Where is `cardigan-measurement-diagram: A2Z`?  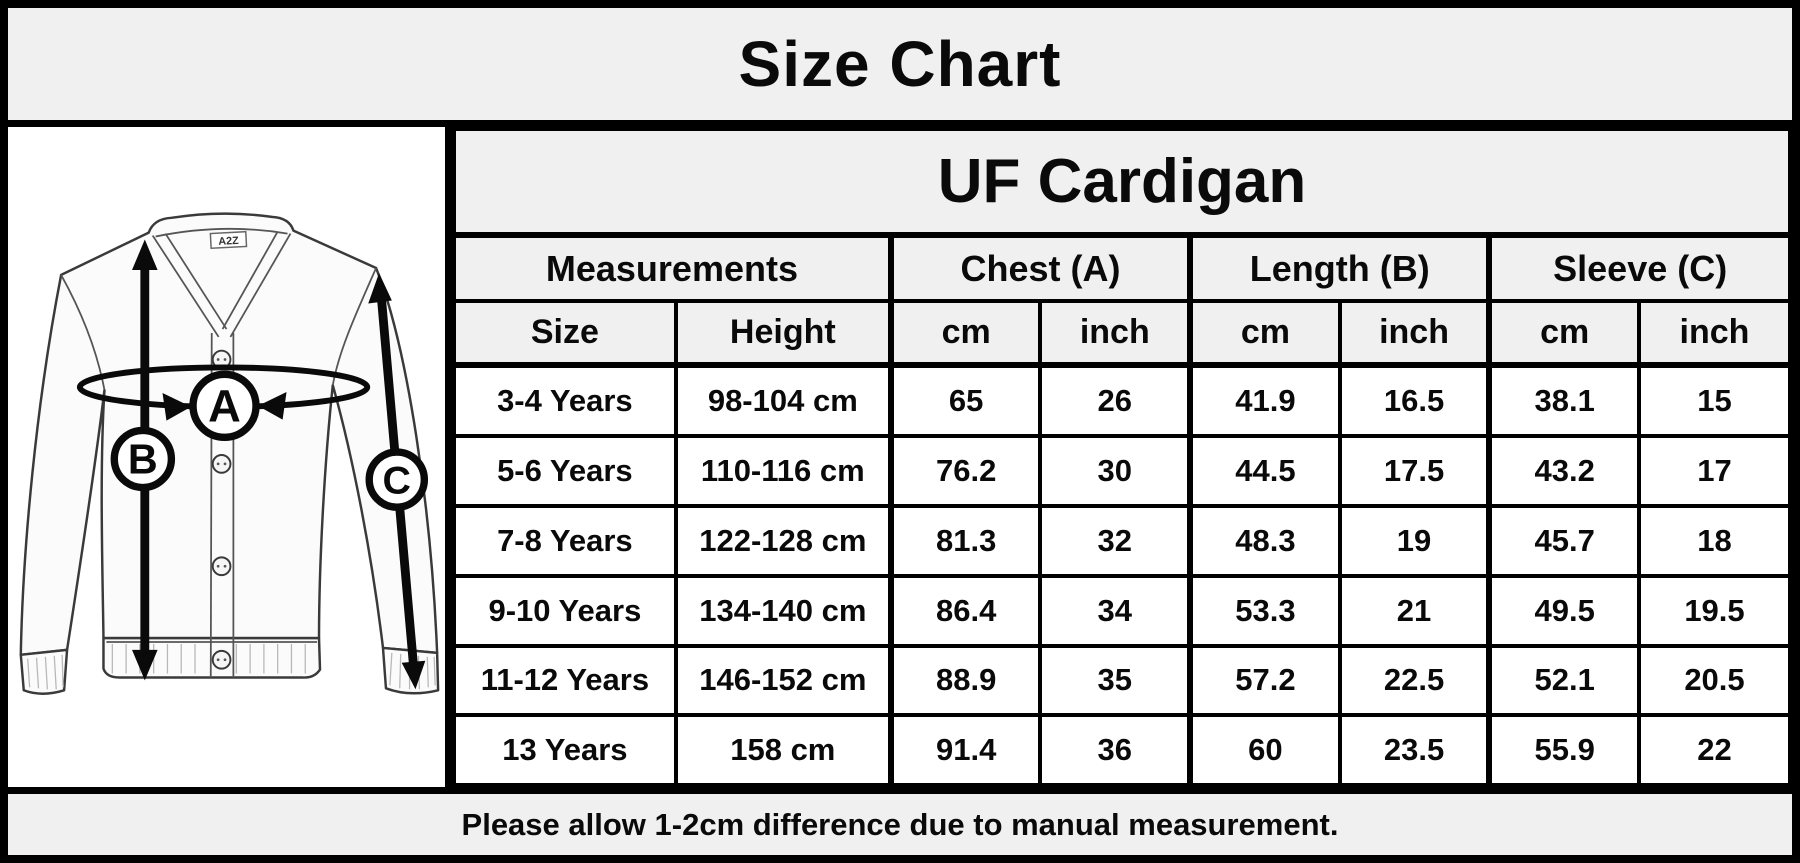
cardigan-measurement-diagram: A2Z is located at coordinates (229, 453).